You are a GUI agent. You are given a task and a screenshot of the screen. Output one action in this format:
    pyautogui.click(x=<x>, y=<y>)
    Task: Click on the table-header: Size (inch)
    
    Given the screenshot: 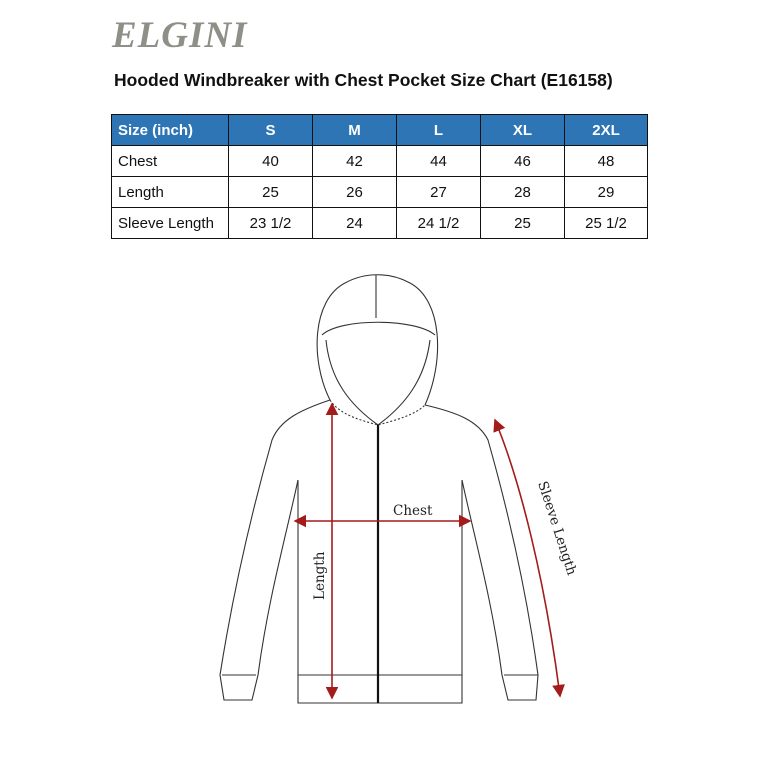 What is the action you would take?
    pyautogui.click(x=170, y=130)
    